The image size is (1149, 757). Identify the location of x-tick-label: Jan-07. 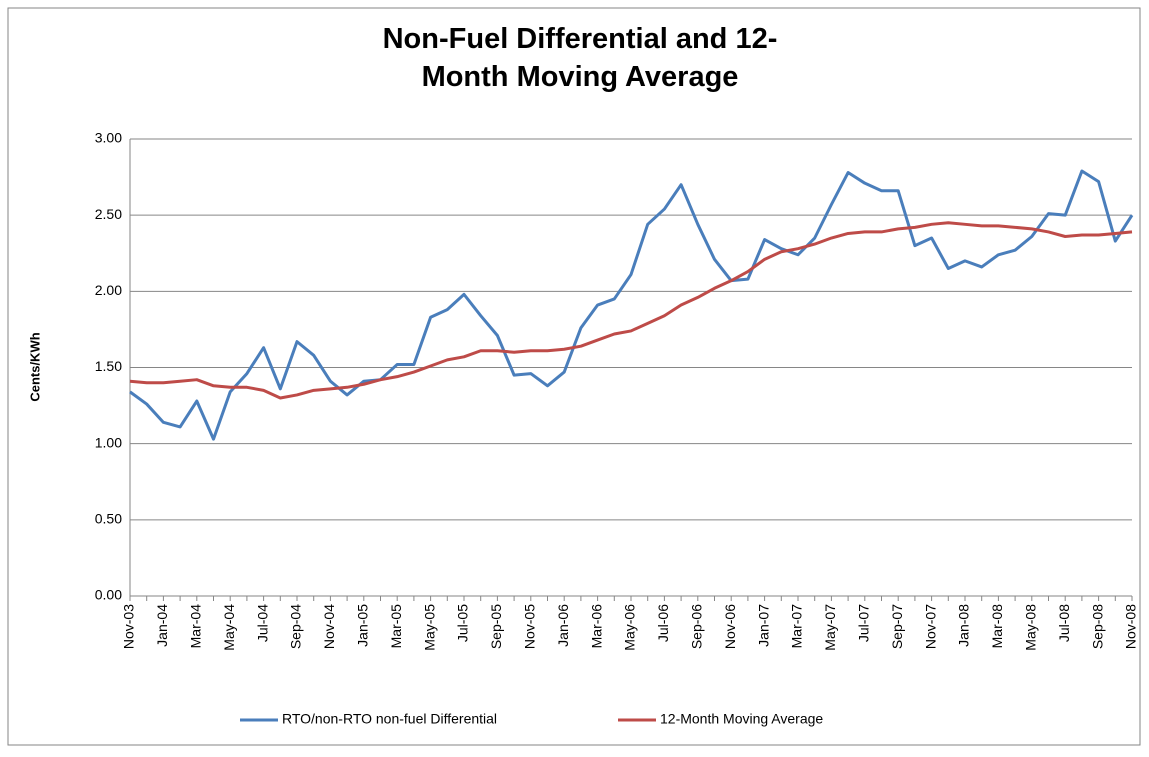
(763, 625).